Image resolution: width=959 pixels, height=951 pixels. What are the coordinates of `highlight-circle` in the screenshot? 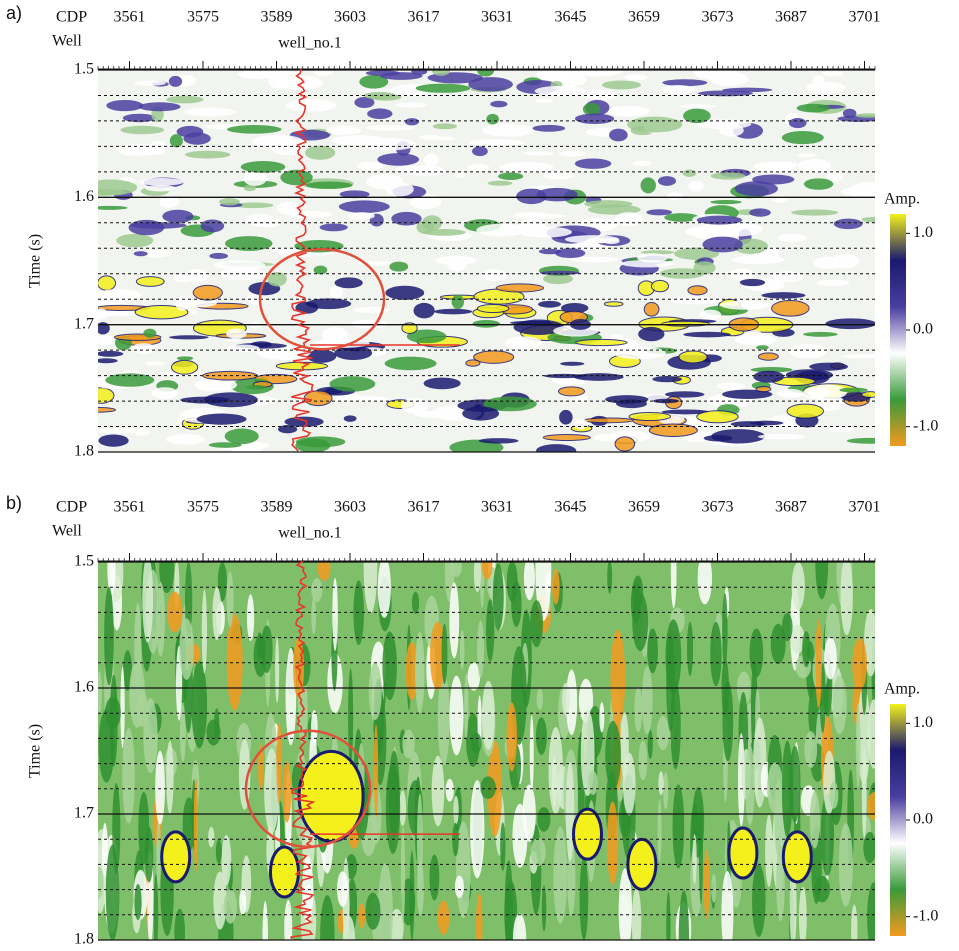 It's located at (308, 789).